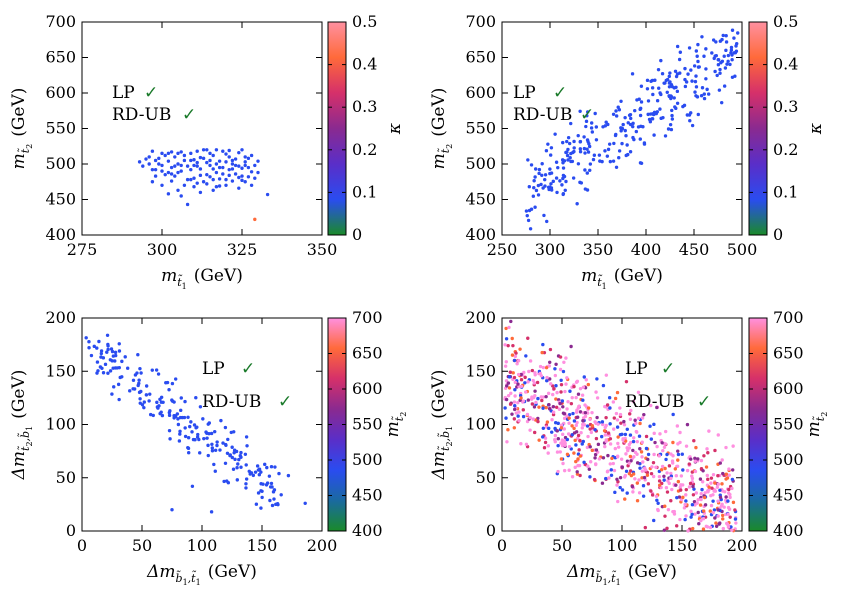 The image size is (845, 591). I want to click on scatter-points, so click(203, 185).